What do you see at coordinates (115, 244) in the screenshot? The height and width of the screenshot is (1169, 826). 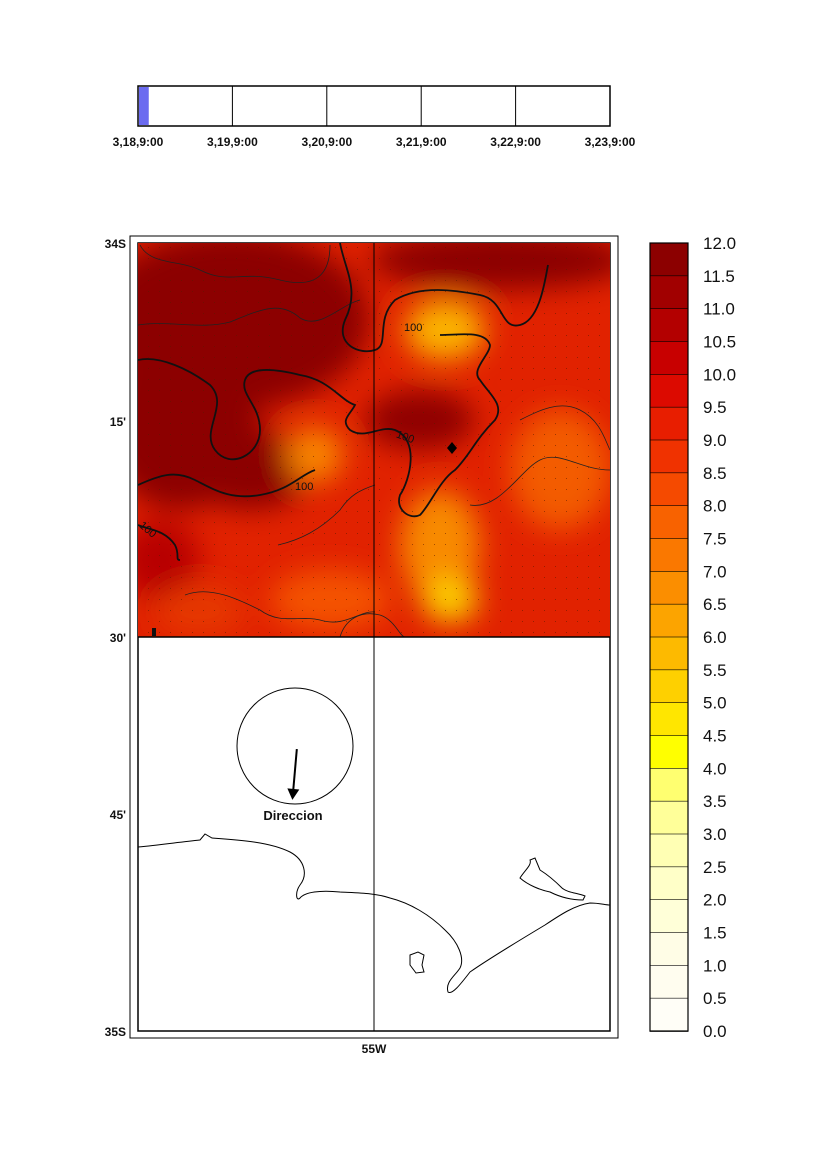 I see `lat-label-34s: 34S` at bounding box center [115, 244].